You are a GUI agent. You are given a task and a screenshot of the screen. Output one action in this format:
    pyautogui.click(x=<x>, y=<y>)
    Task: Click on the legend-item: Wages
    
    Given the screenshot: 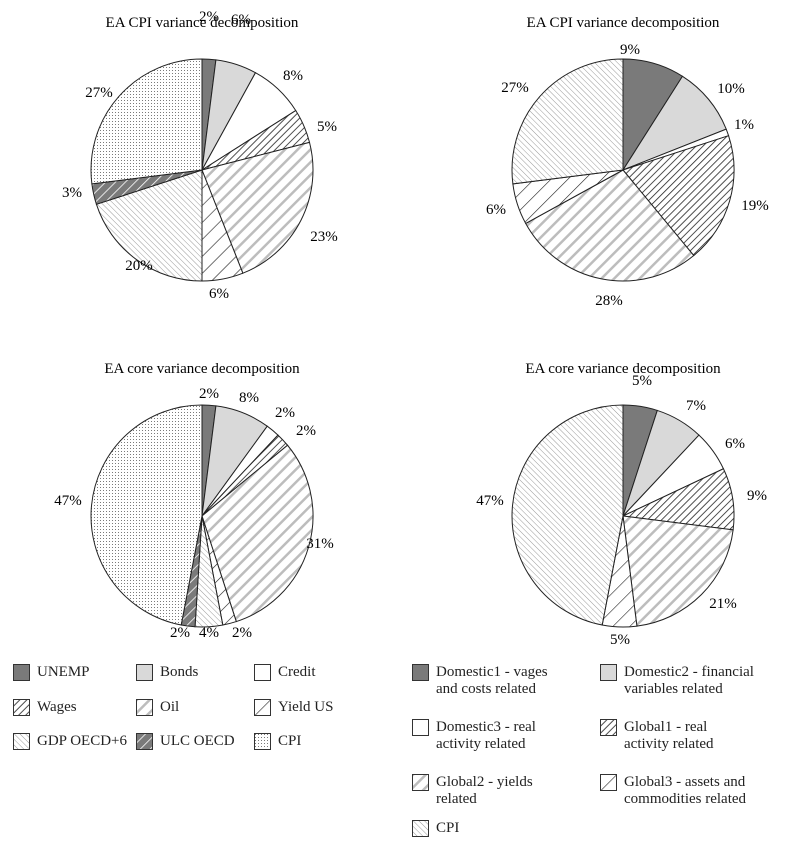 What is the action you would take?
    pyautogui.click(x=45, y=707)
    